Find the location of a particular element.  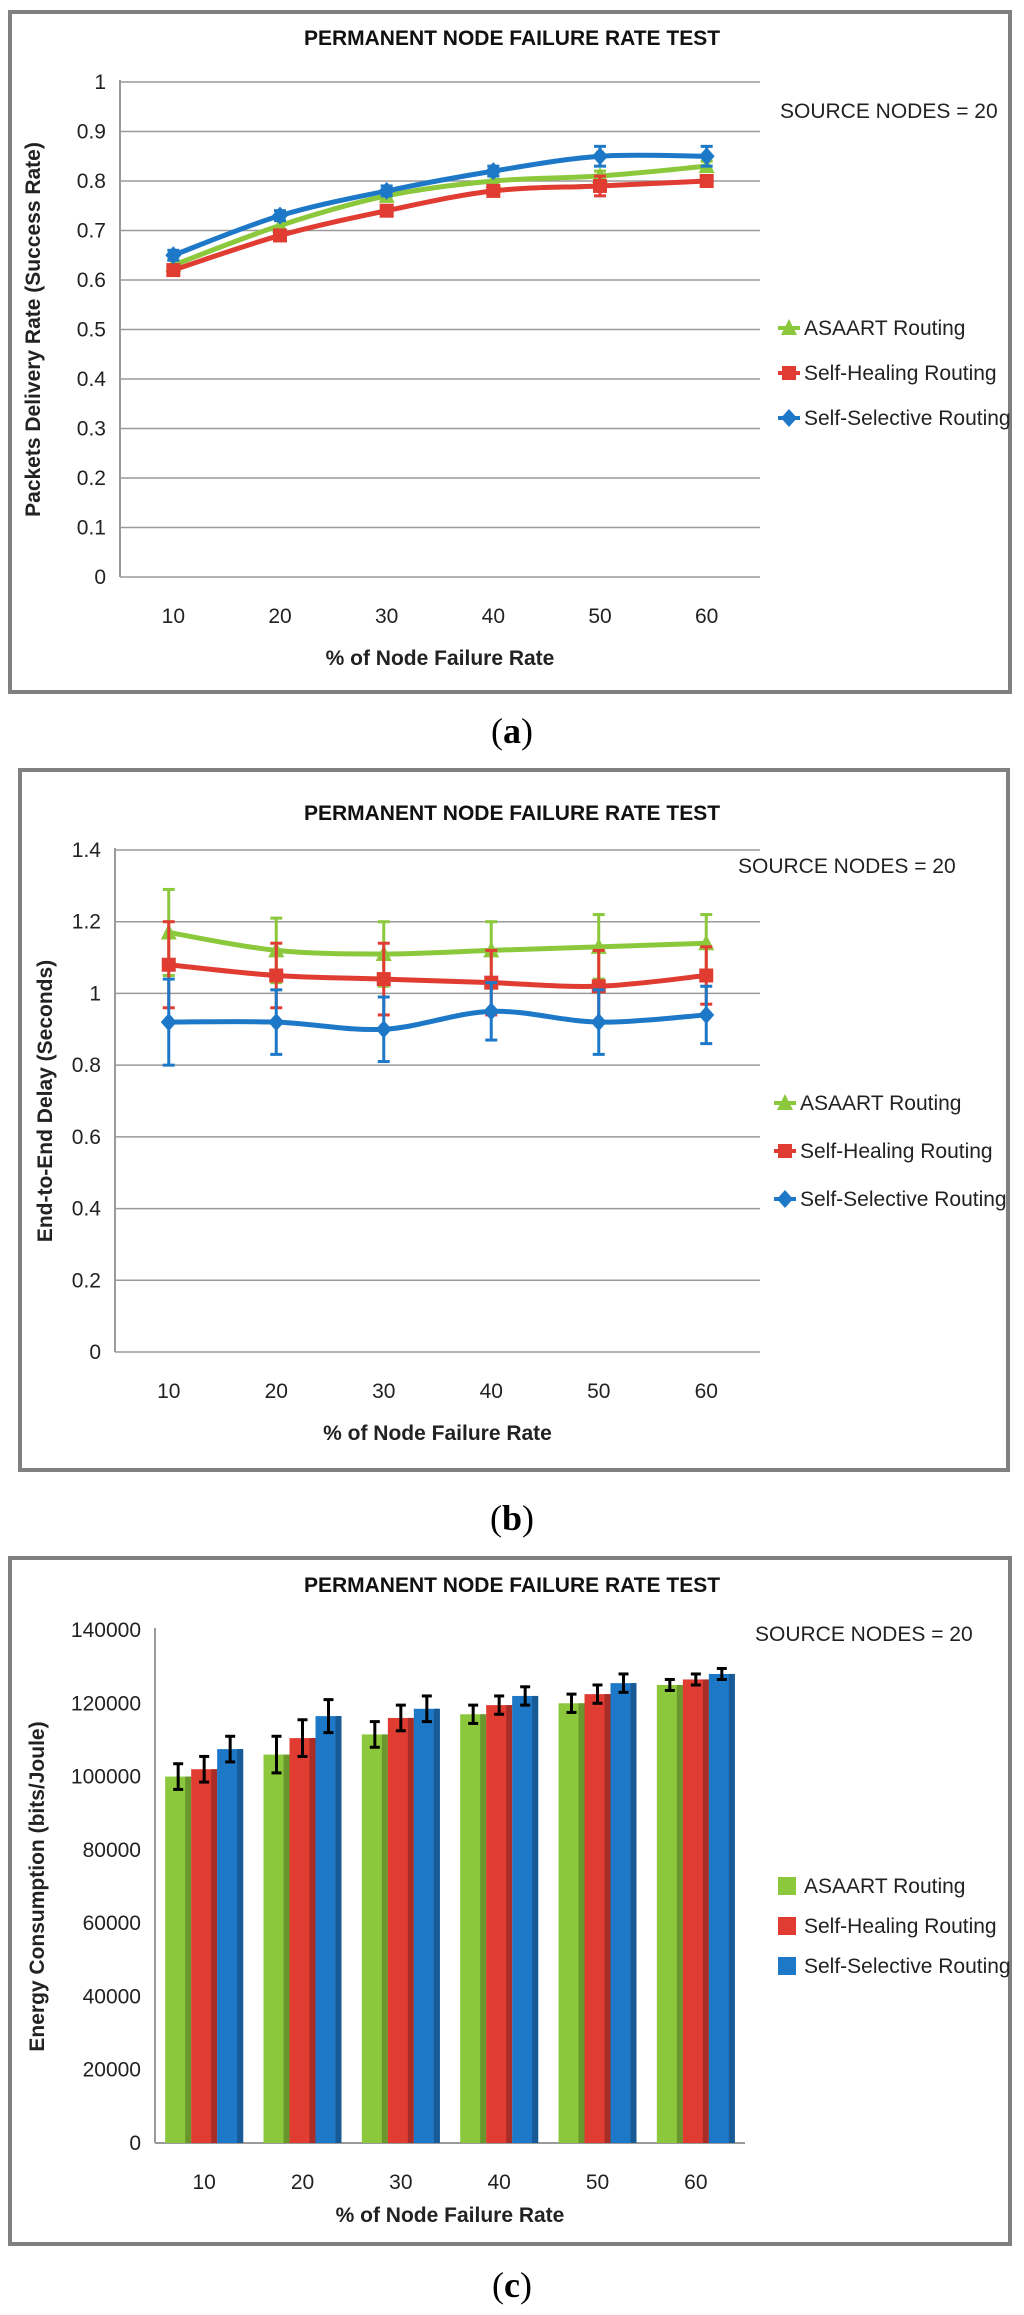

chart-b-y-tick-label: 0.4 is located at coordinates (87, 1209).